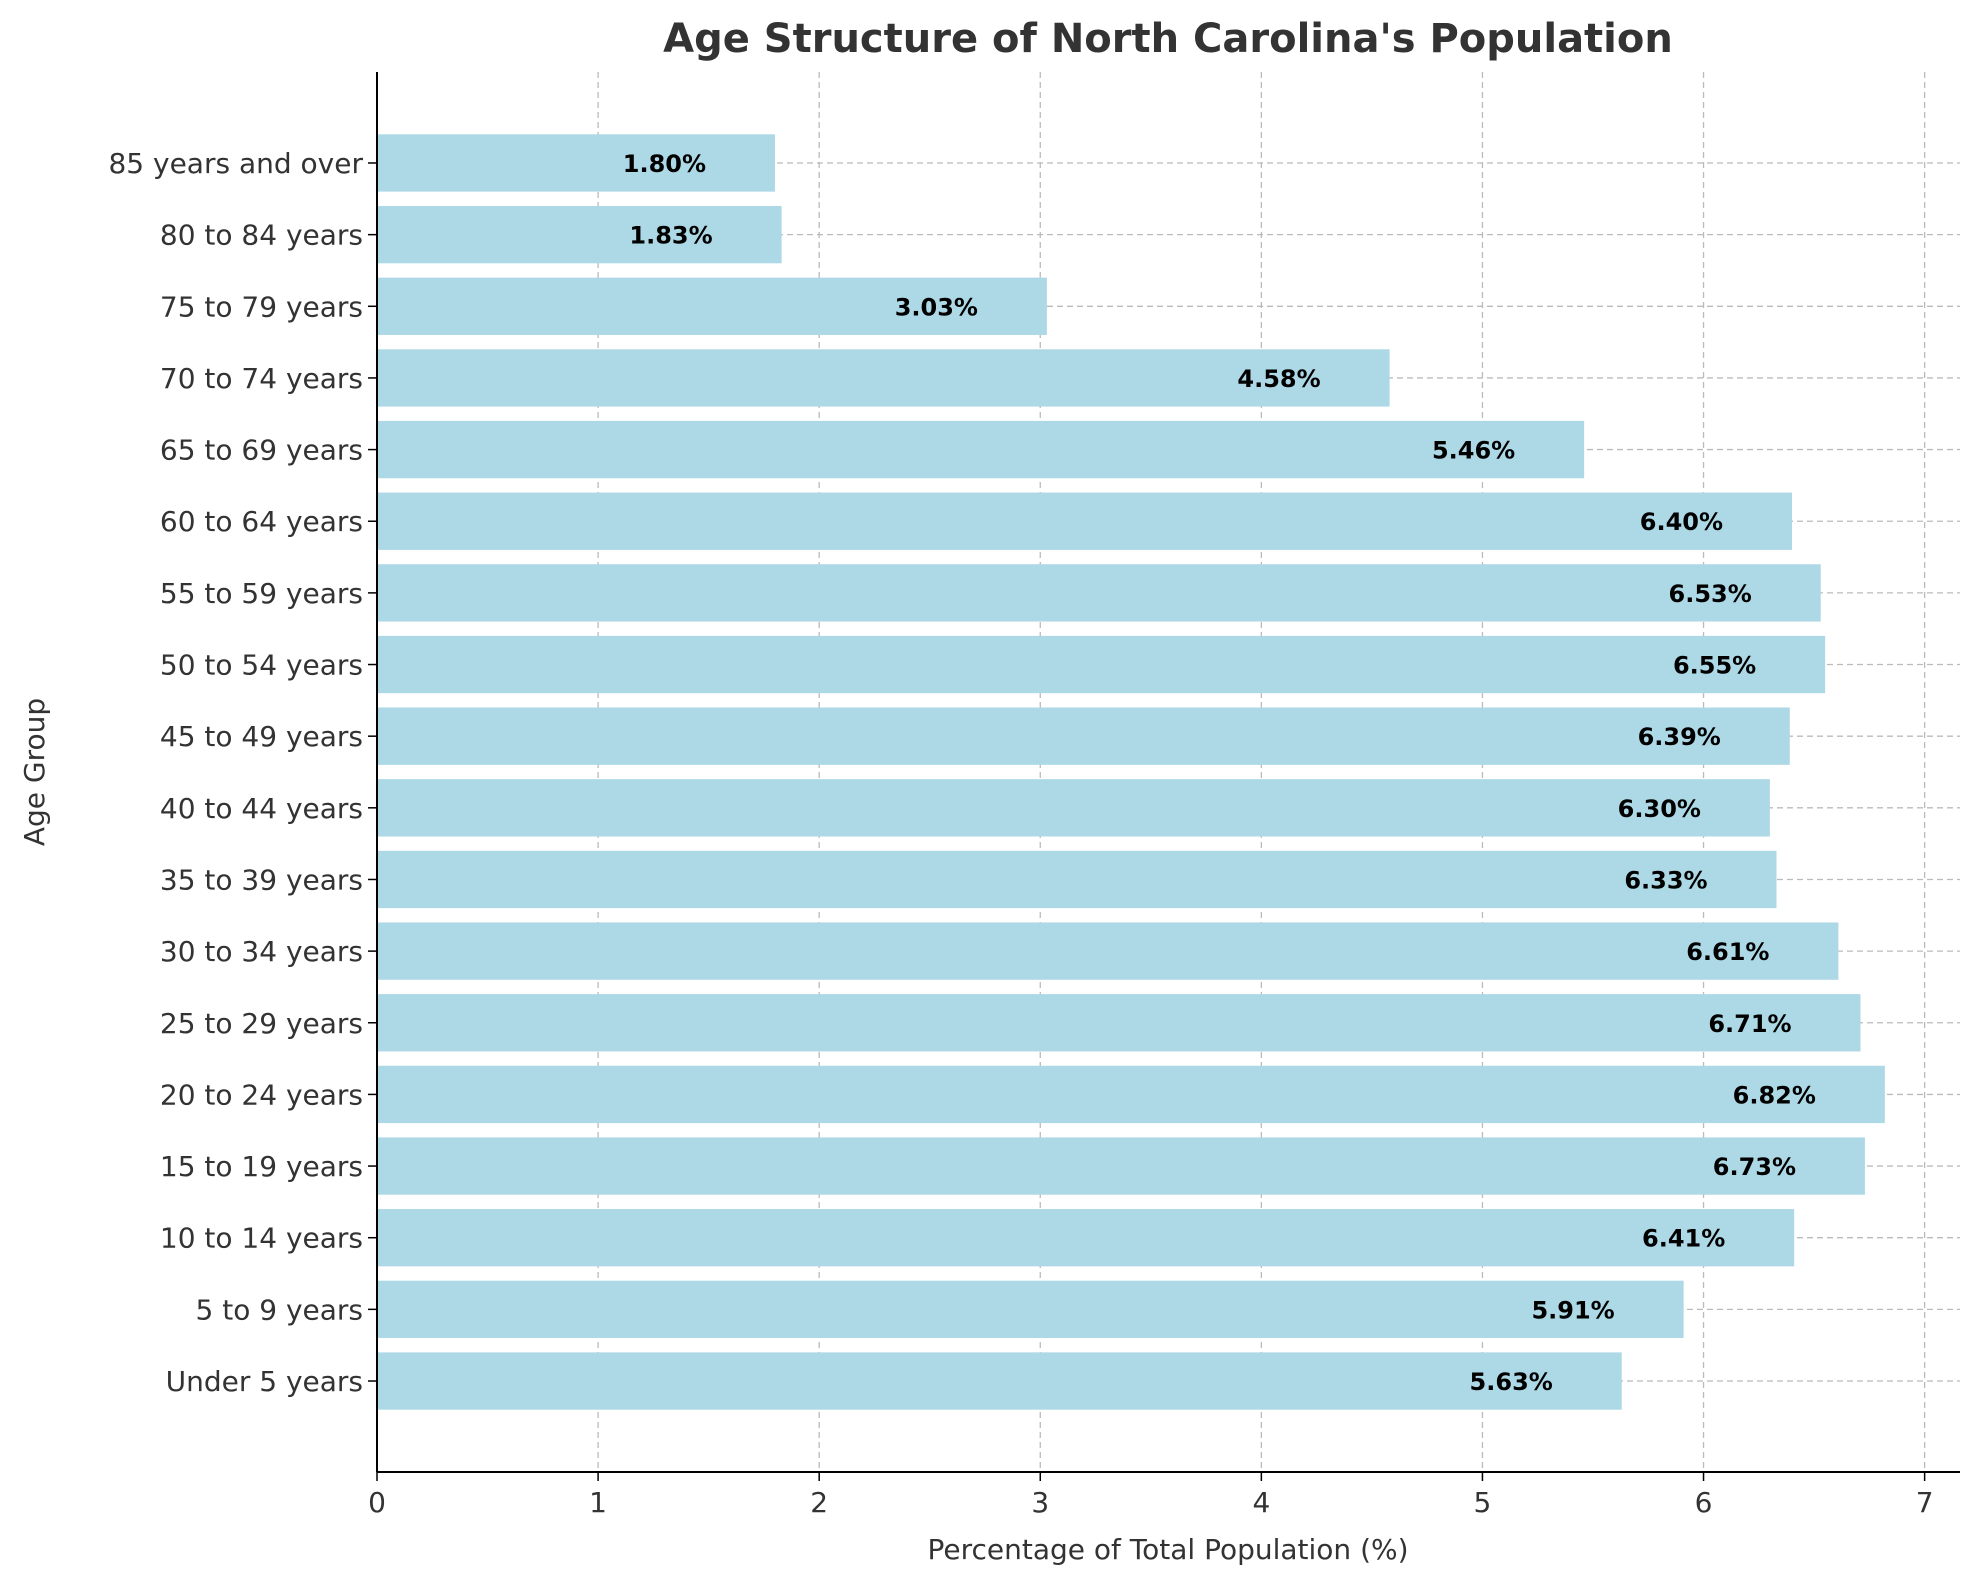  What do you see at coordinates (261, 736) in the screenshot?
I see `y-tick-label: 45 to 49 years` at bounding box center [261, 736].